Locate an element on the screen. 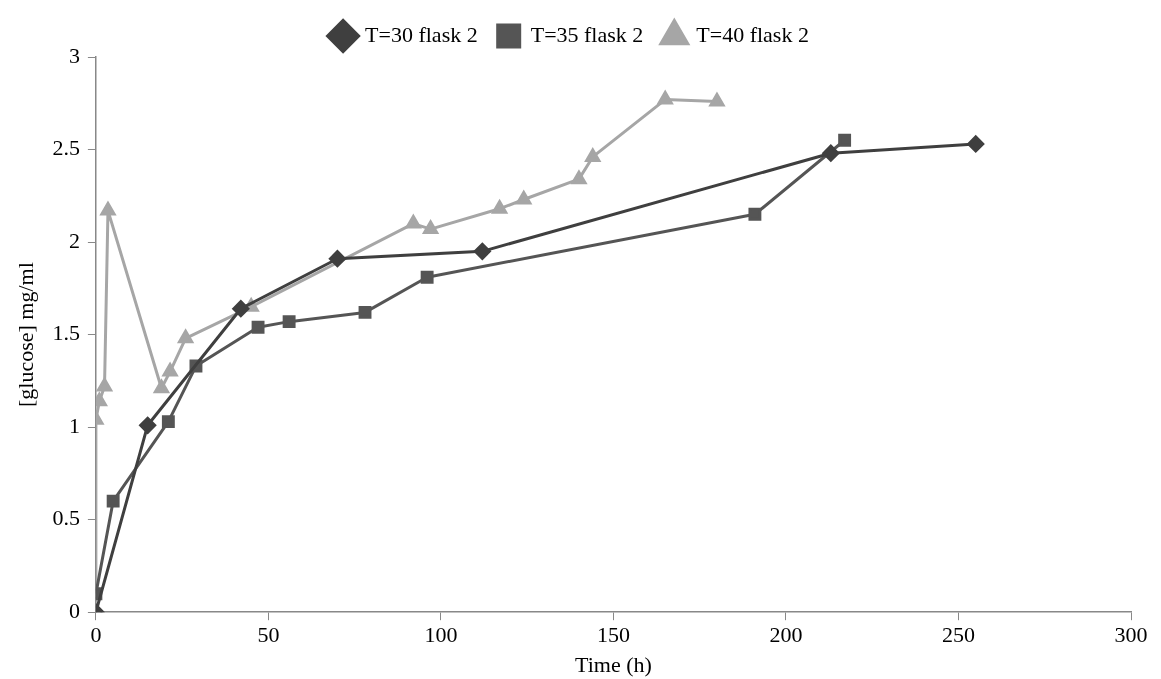 The width and height of the screenshot is (1161, 679). legend-label: T=30 flask 2 is located at coordinates (421, 34).